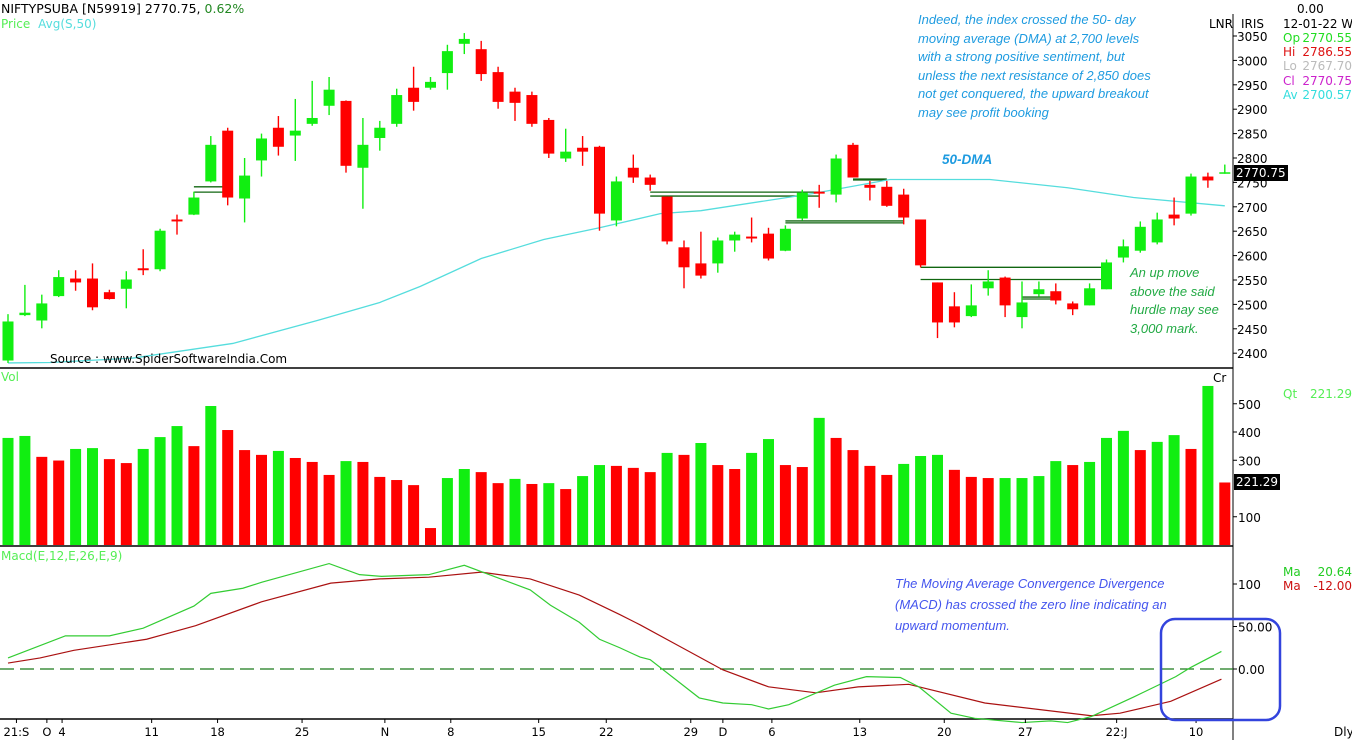 The image size is (1352, 740). I want to click on period-label: Dly, so click(1343, 732).